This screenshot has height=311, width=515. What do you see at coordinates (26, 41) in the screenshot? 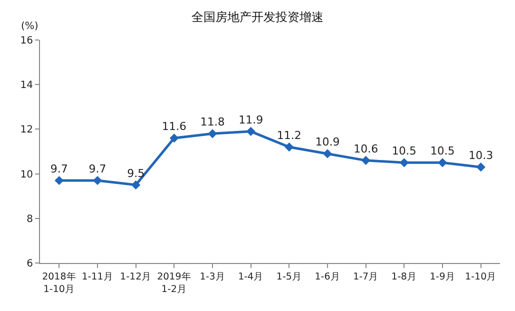
I see `y-tick-label: 16` at bounding box center [26, 41].